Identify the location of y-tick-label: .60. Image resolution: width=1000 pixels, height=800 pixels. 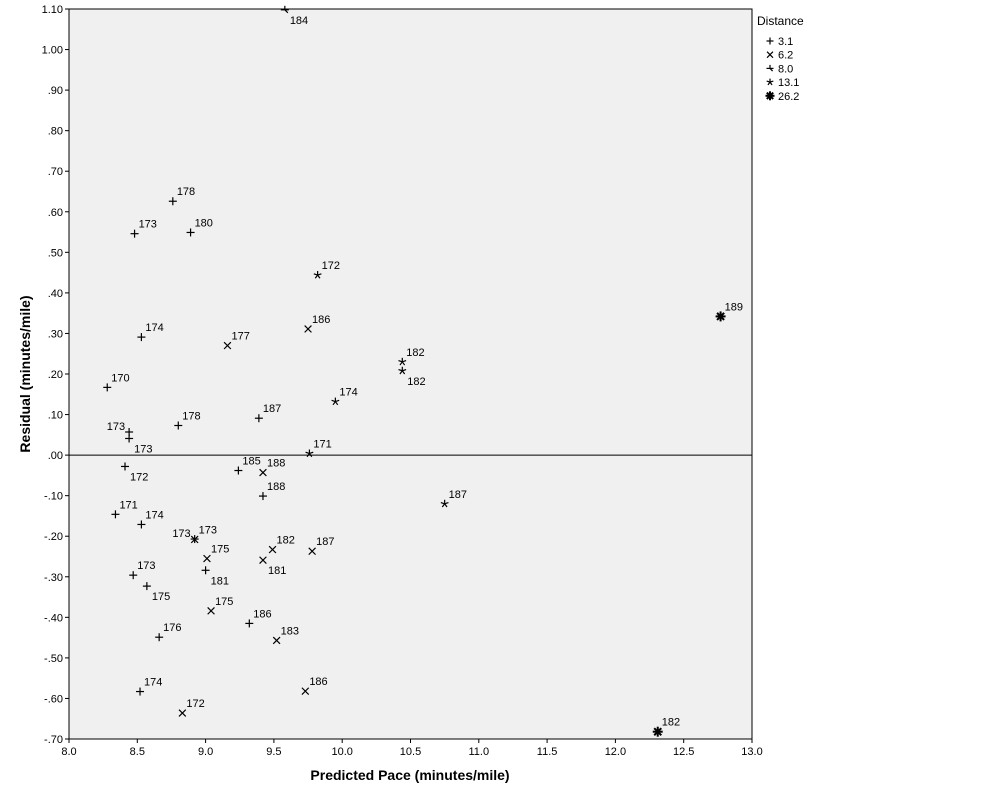
(55, 213).